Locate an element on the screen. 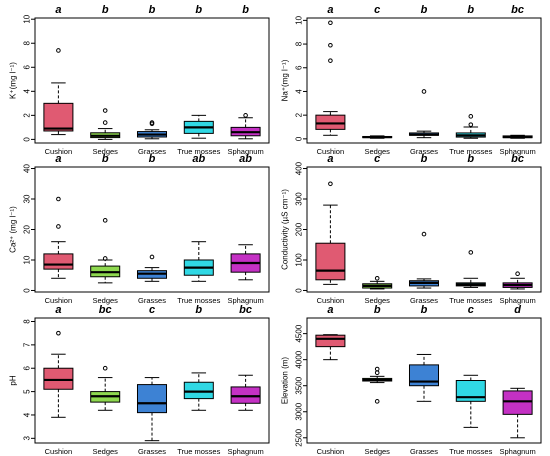 The width and height of the screenshot is (550, 456). y-axis-label: Ca²⁺ (mg l⁻¹) is located at coordinates (13, 229).